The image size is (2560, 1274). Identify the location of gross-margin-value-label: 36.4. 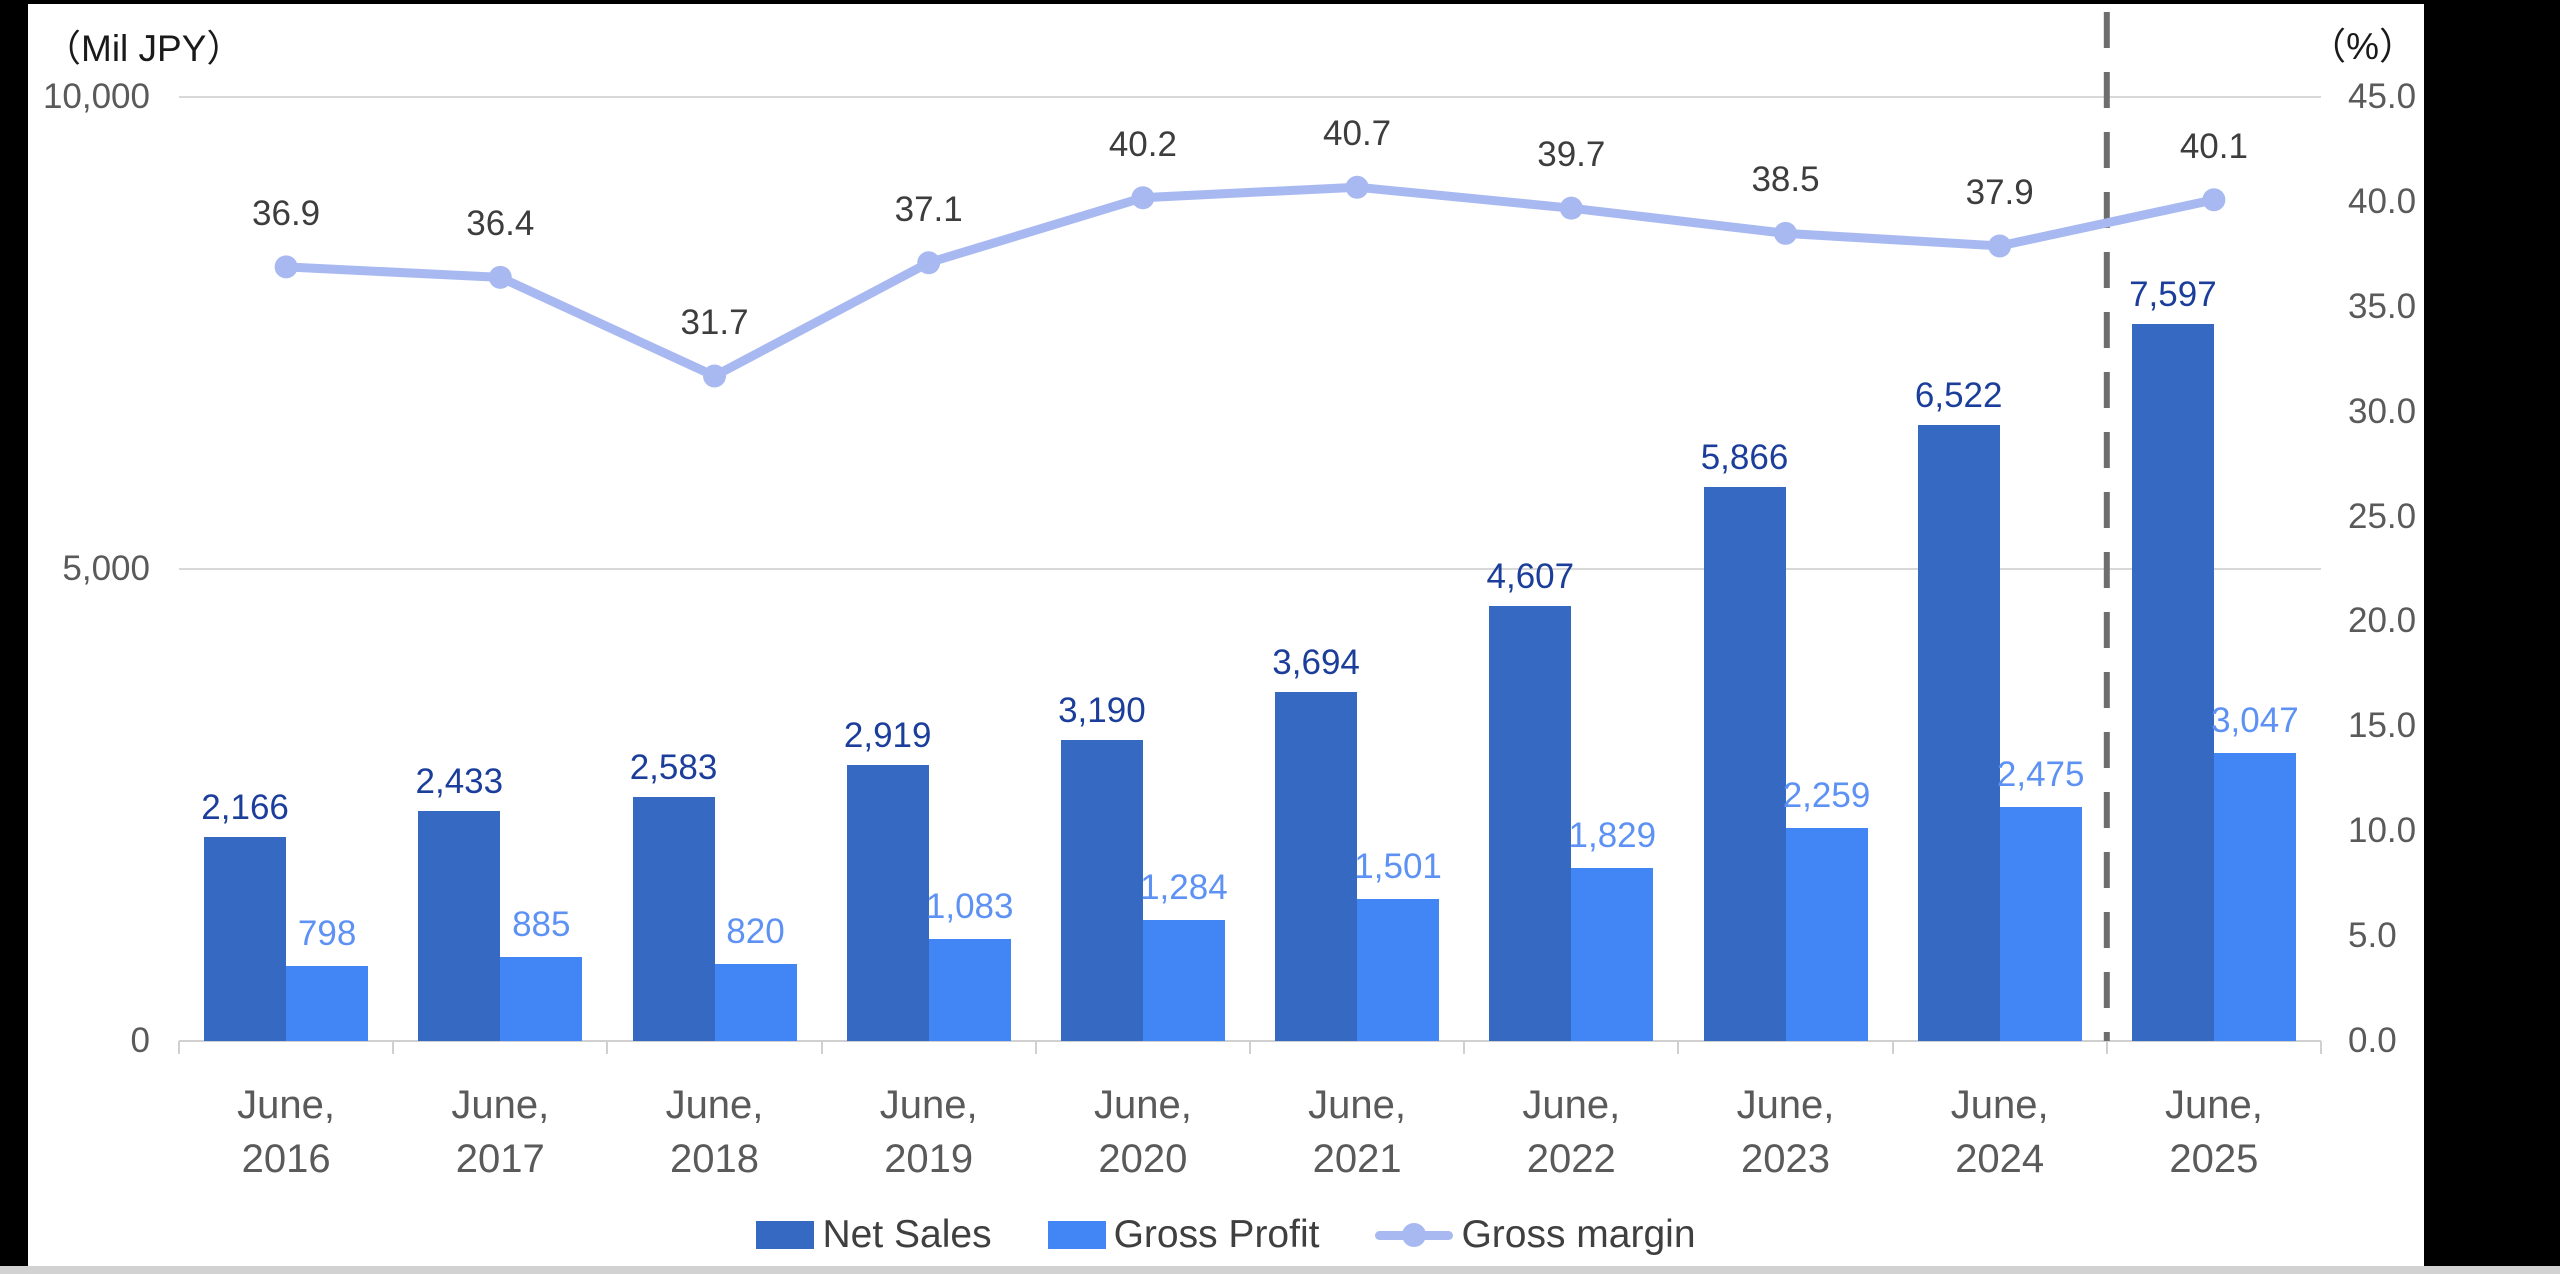
(500, 224).